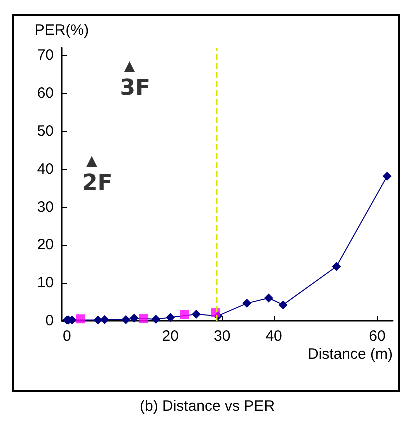 The image size is (415, 425). What do you see at coordinates (170, 336) in the screenshot?
I see `x-tick-label: 20` at bounding box center [170, 336].